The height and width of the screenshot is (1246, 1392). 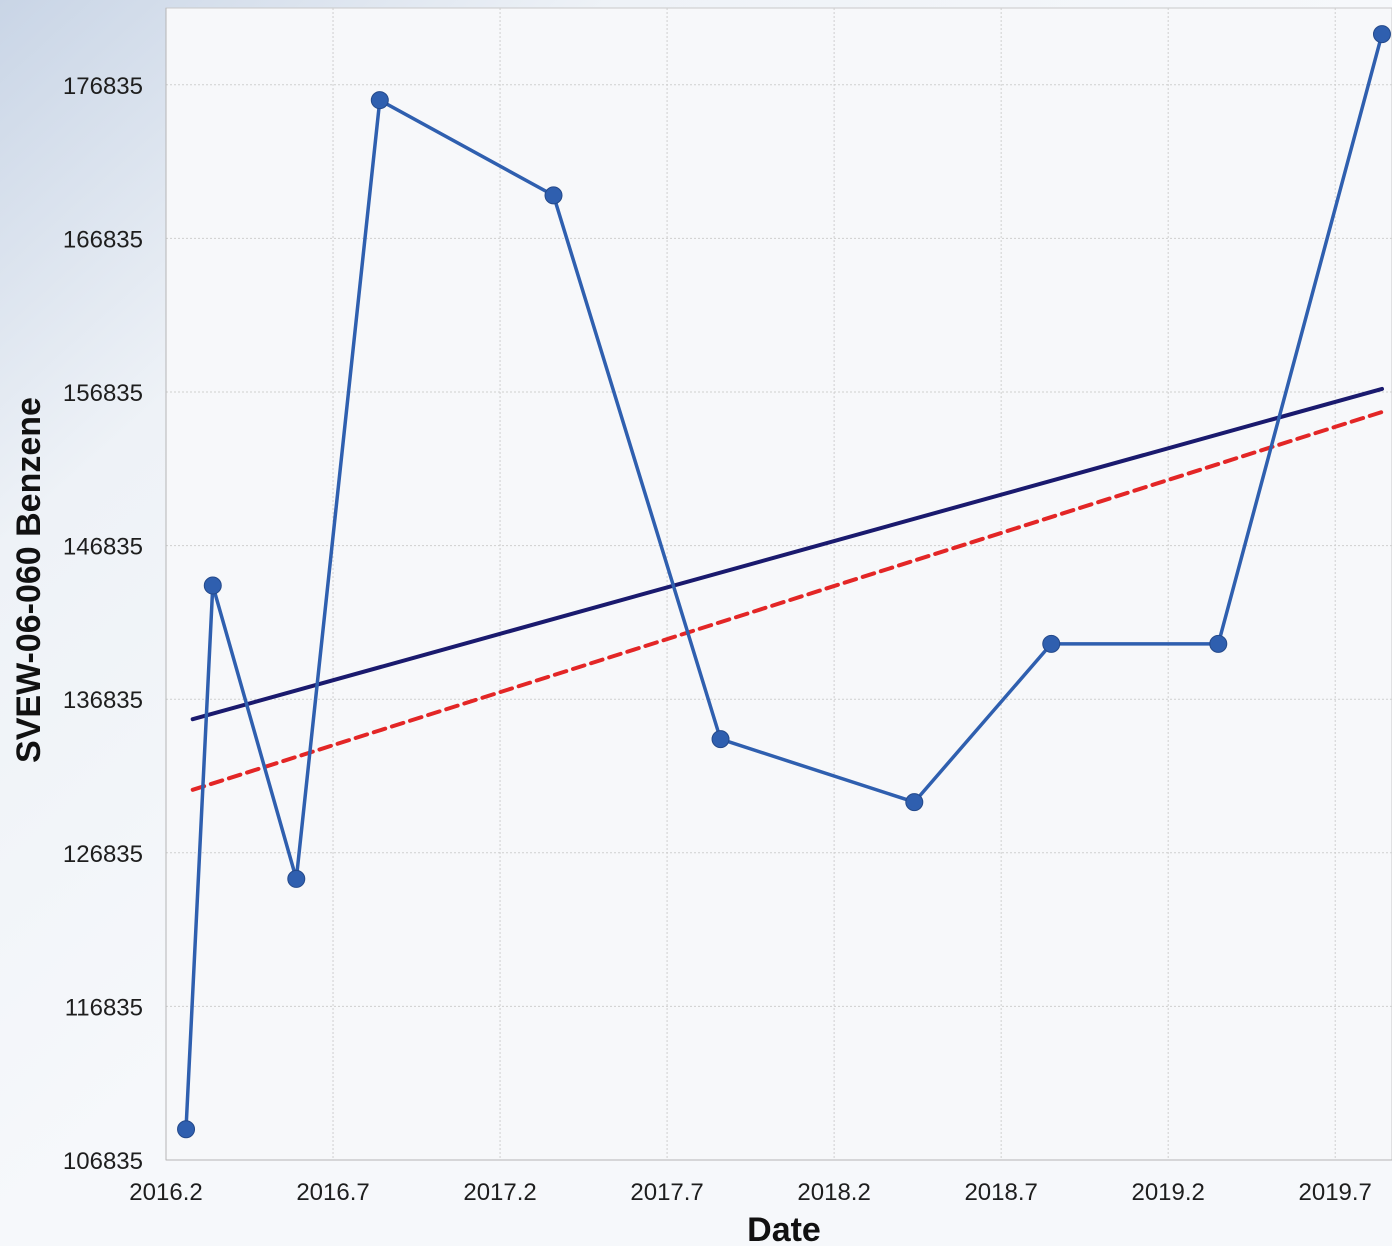 What do you see at coordinates (103, 854) in the screenshot?
I see `y-tick-label: 126835` at bounding box center [103, 854].